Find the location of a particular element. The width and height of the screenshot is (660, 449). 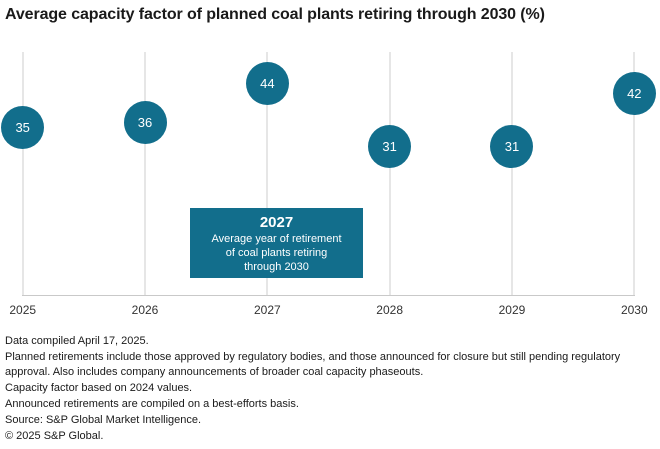

data-point-bubble-2025: 35 is located at coordinates (23, 127).